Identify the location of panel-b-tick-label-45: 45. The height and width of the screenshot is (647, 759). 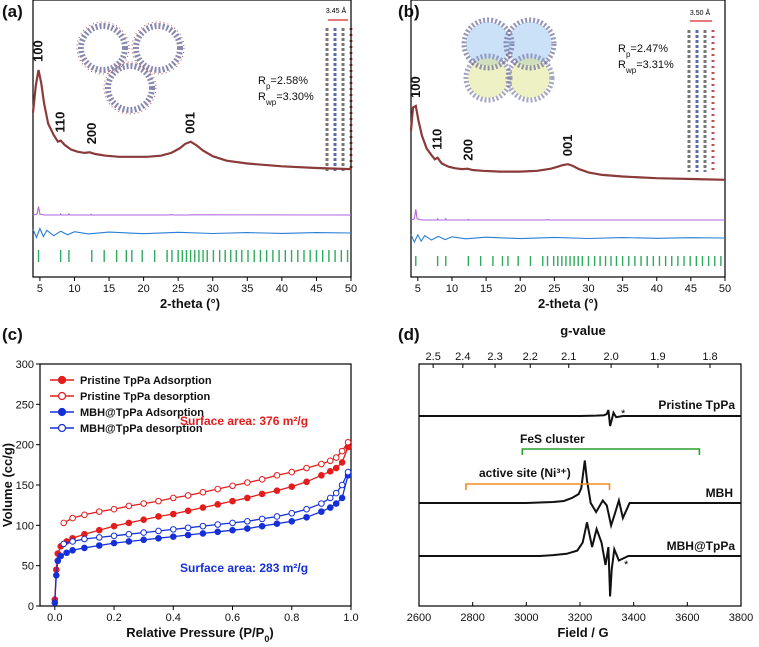
(691, 289).